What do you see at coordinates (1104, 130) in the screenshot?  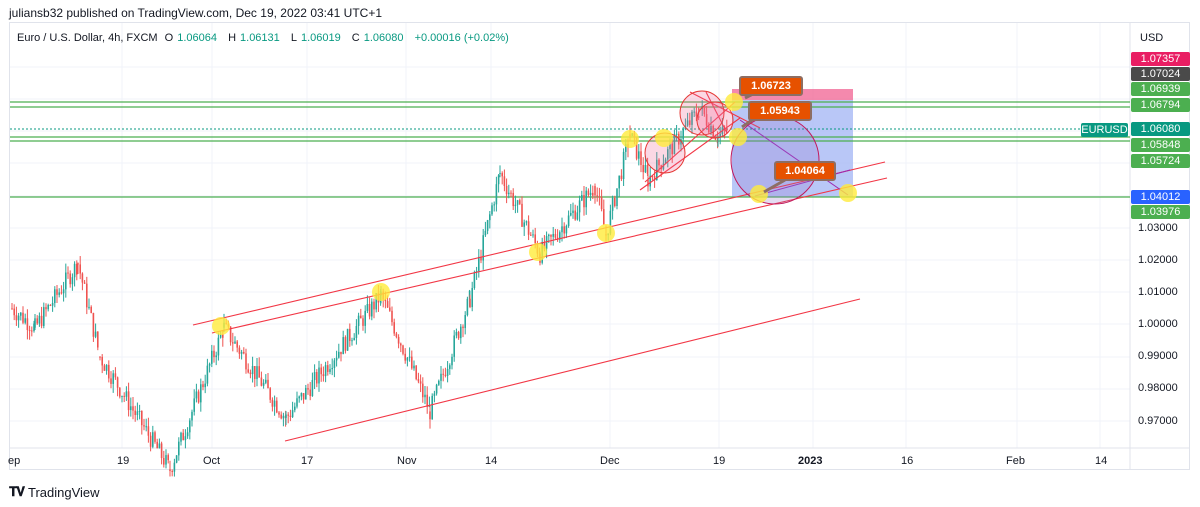 I see `symbol-tag: EURUSD` at bounding box center [1104, 130].